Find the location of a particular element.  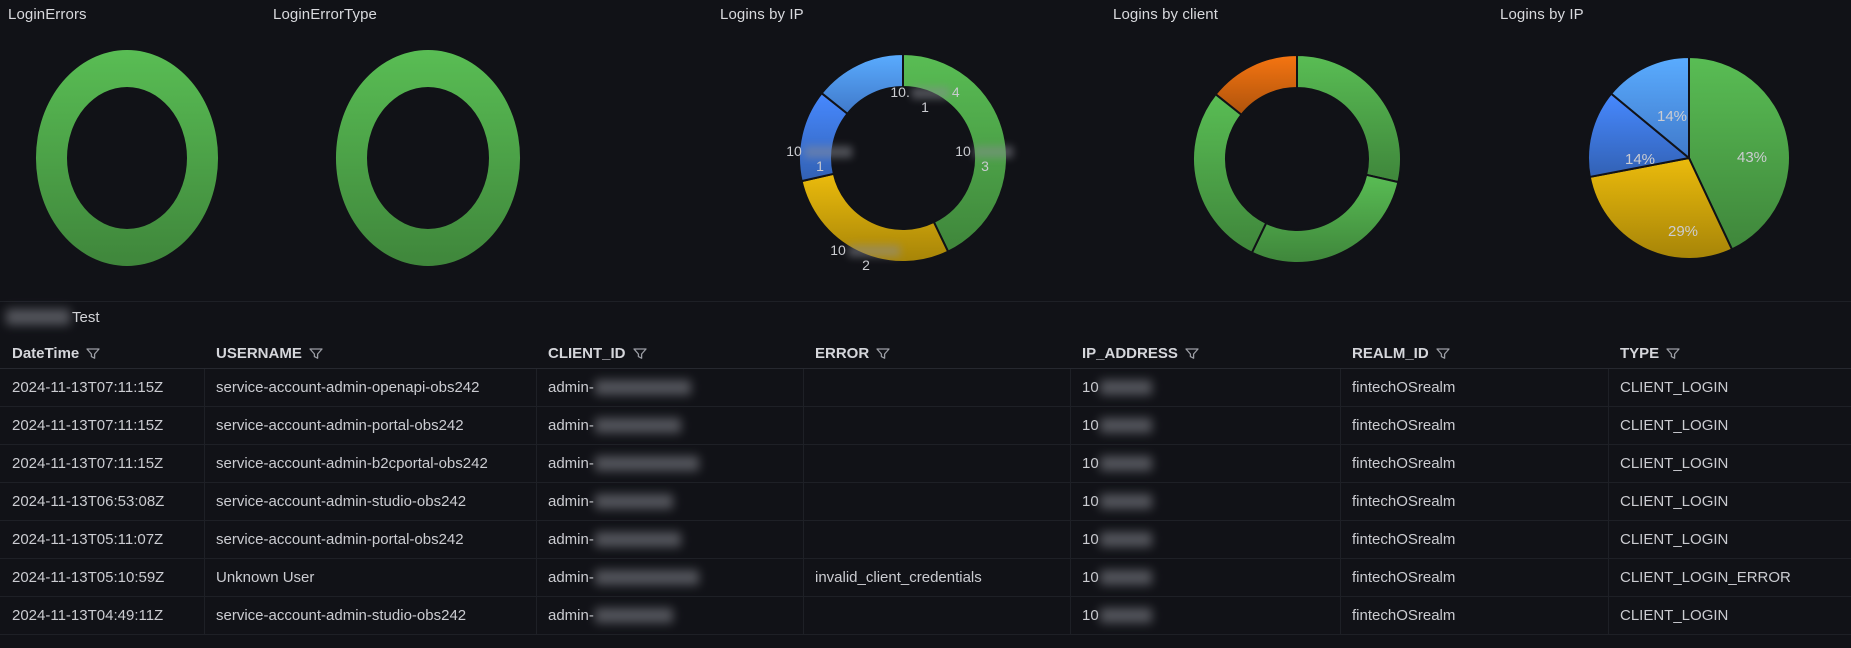

column-header-username: USERNAME is located at coordinates (269, 353).